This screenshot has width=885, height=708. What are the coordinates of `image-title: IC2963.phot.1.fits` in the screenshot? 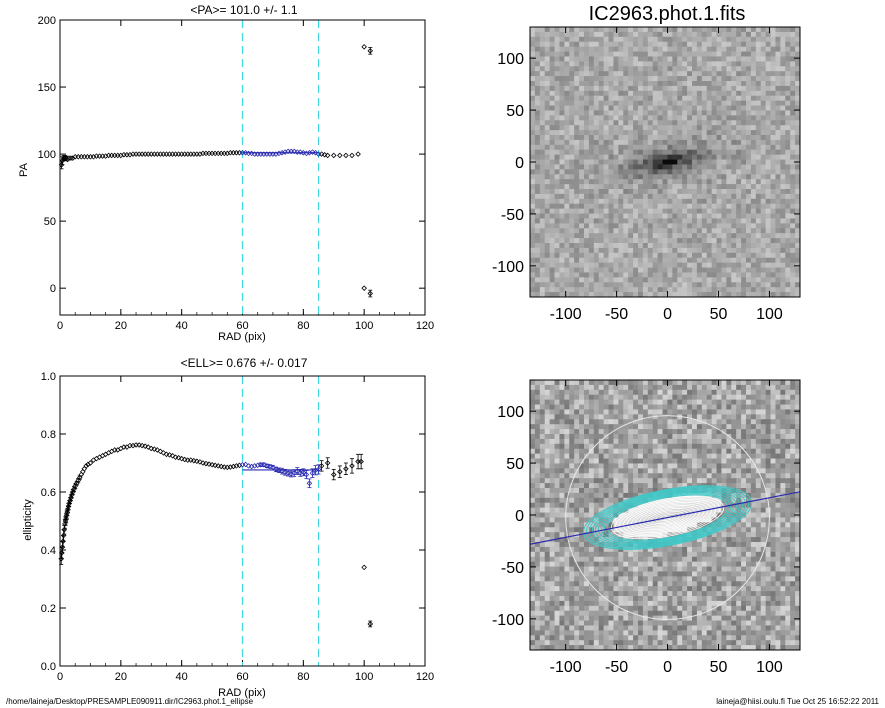 It's located at (667, 14).